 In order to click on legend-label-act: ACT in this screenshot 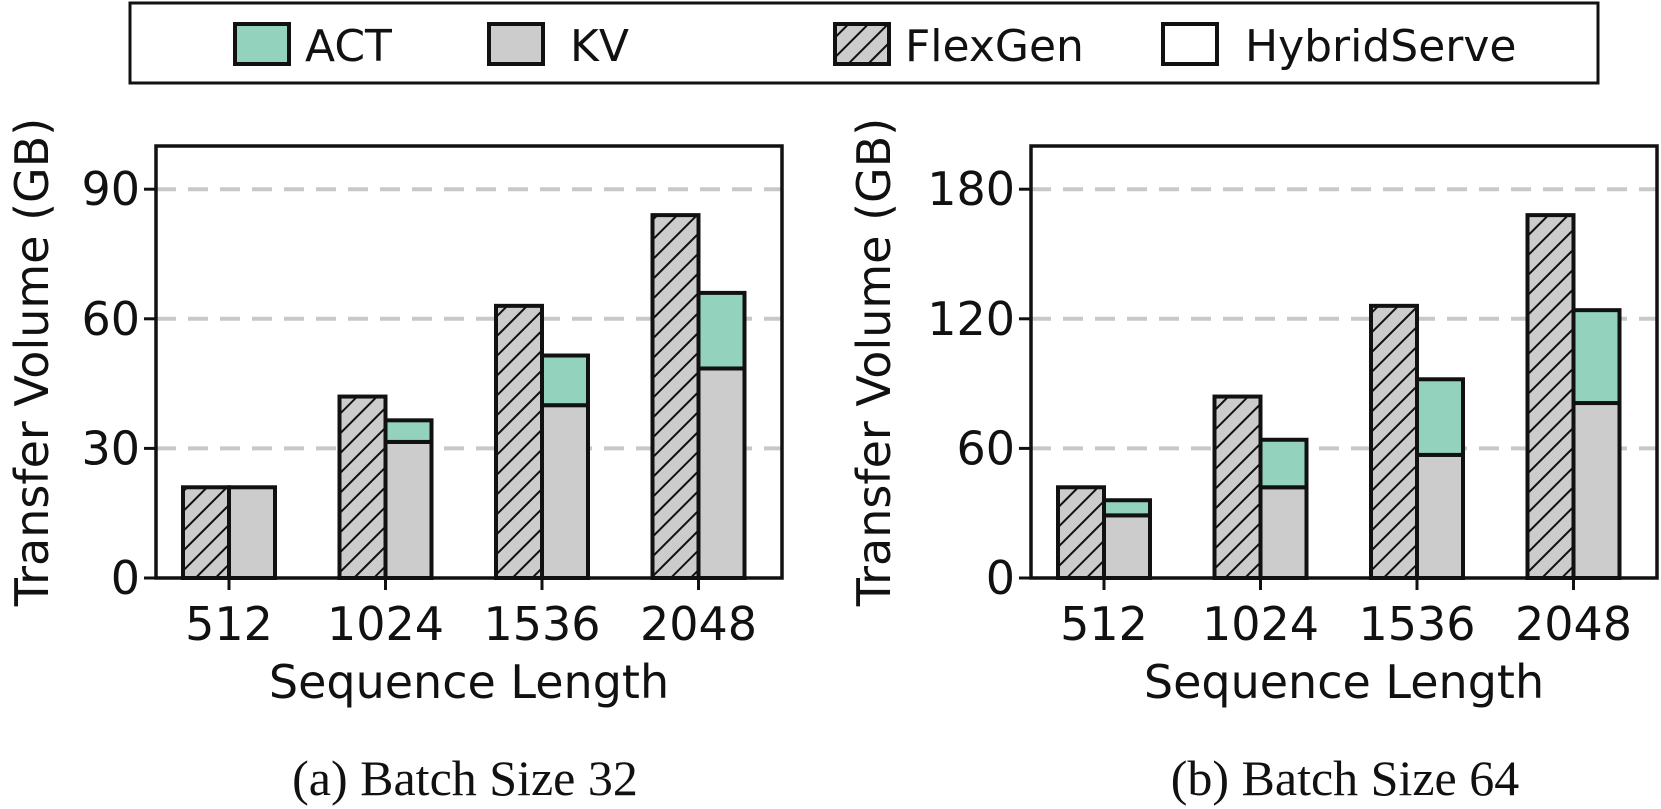, I will do `click(348, 46)`.